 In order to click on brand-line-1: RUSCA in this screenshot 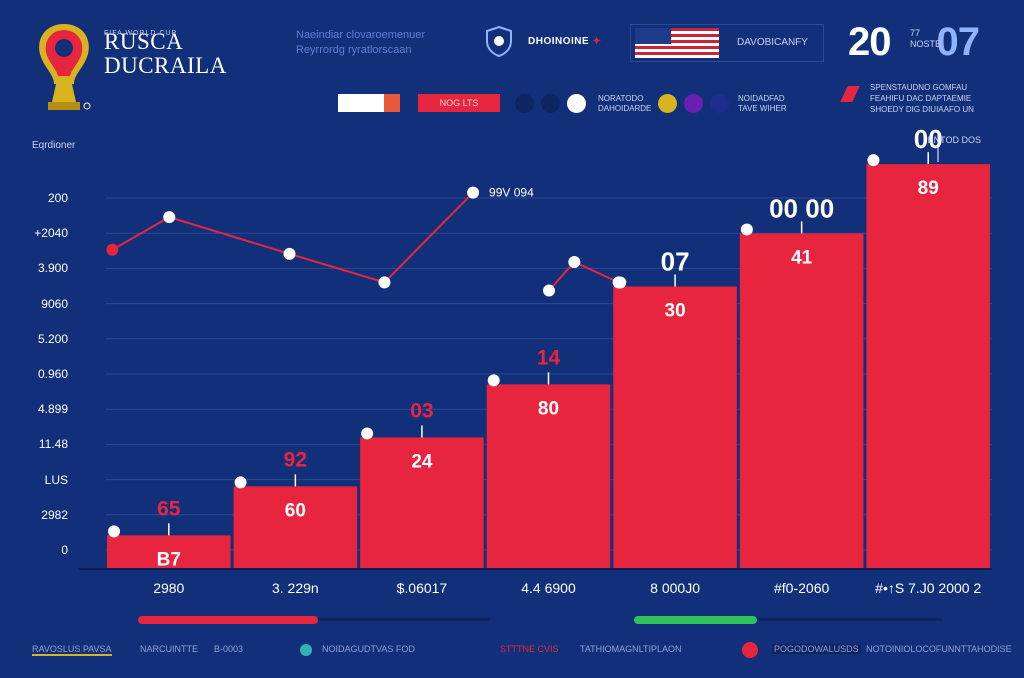, I will do `click(144, 41)`.